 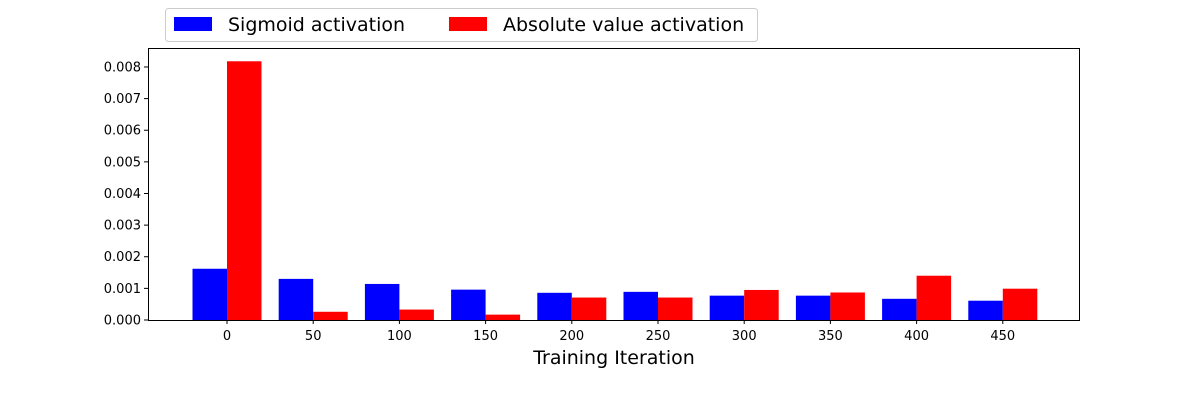 What do you see at coordinates (193, 24) in the screenshot?
I see `legend-swatch-sigmoid` at bounding box center [193, 24].